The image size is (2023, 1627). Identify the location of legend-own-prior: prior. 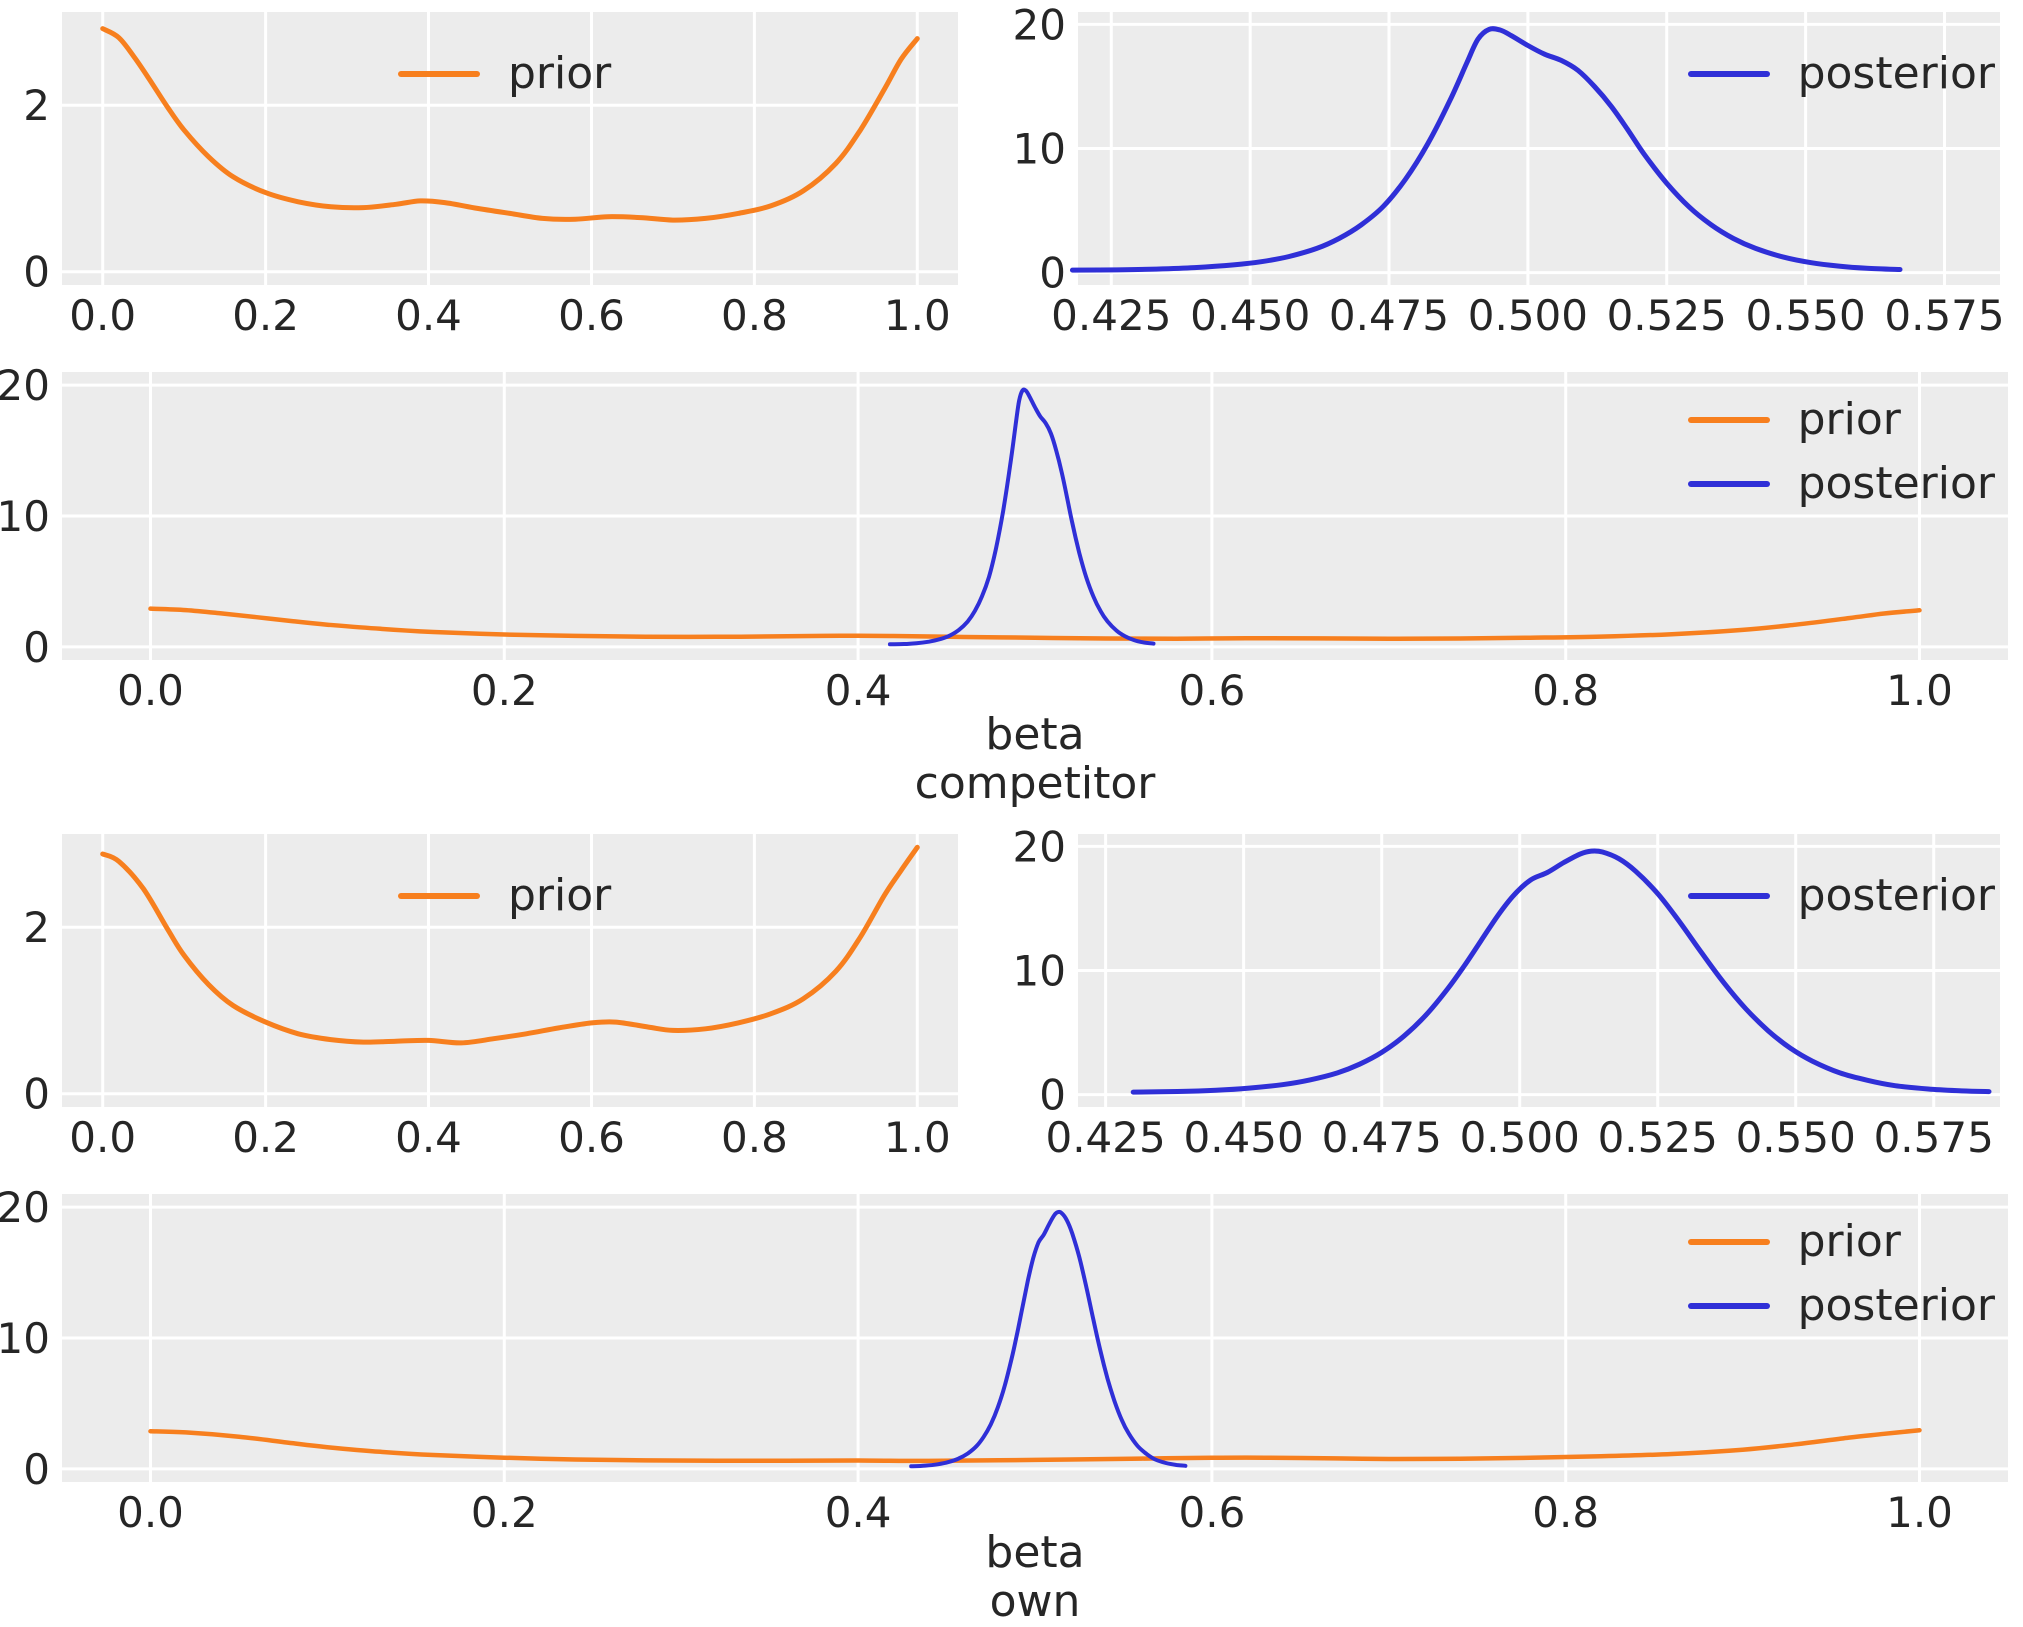
(504, 896).